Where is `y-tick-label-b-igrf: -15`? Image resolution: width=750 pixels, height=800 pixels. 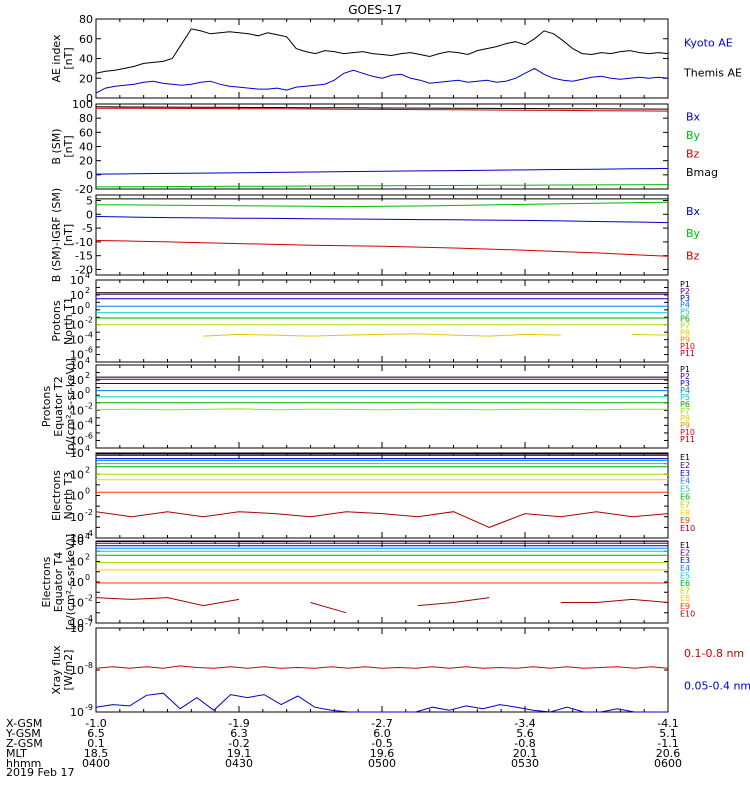 y-tick-label-b-igrf: -15 is located at coordinates (84, 256).